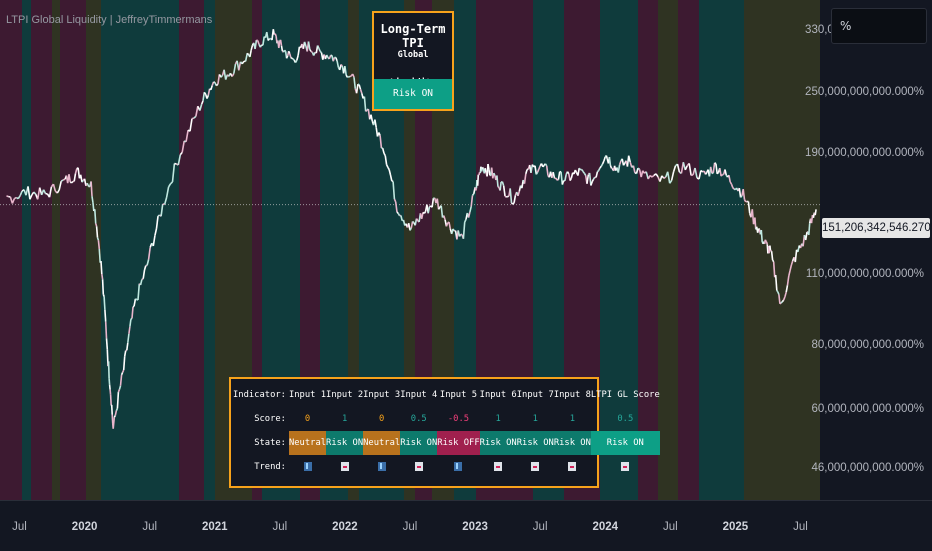 The image size is (932, 551). Describe the element at coordinates (572, 443) in the screenshot. I see `state-8: Risk ON` at that location.